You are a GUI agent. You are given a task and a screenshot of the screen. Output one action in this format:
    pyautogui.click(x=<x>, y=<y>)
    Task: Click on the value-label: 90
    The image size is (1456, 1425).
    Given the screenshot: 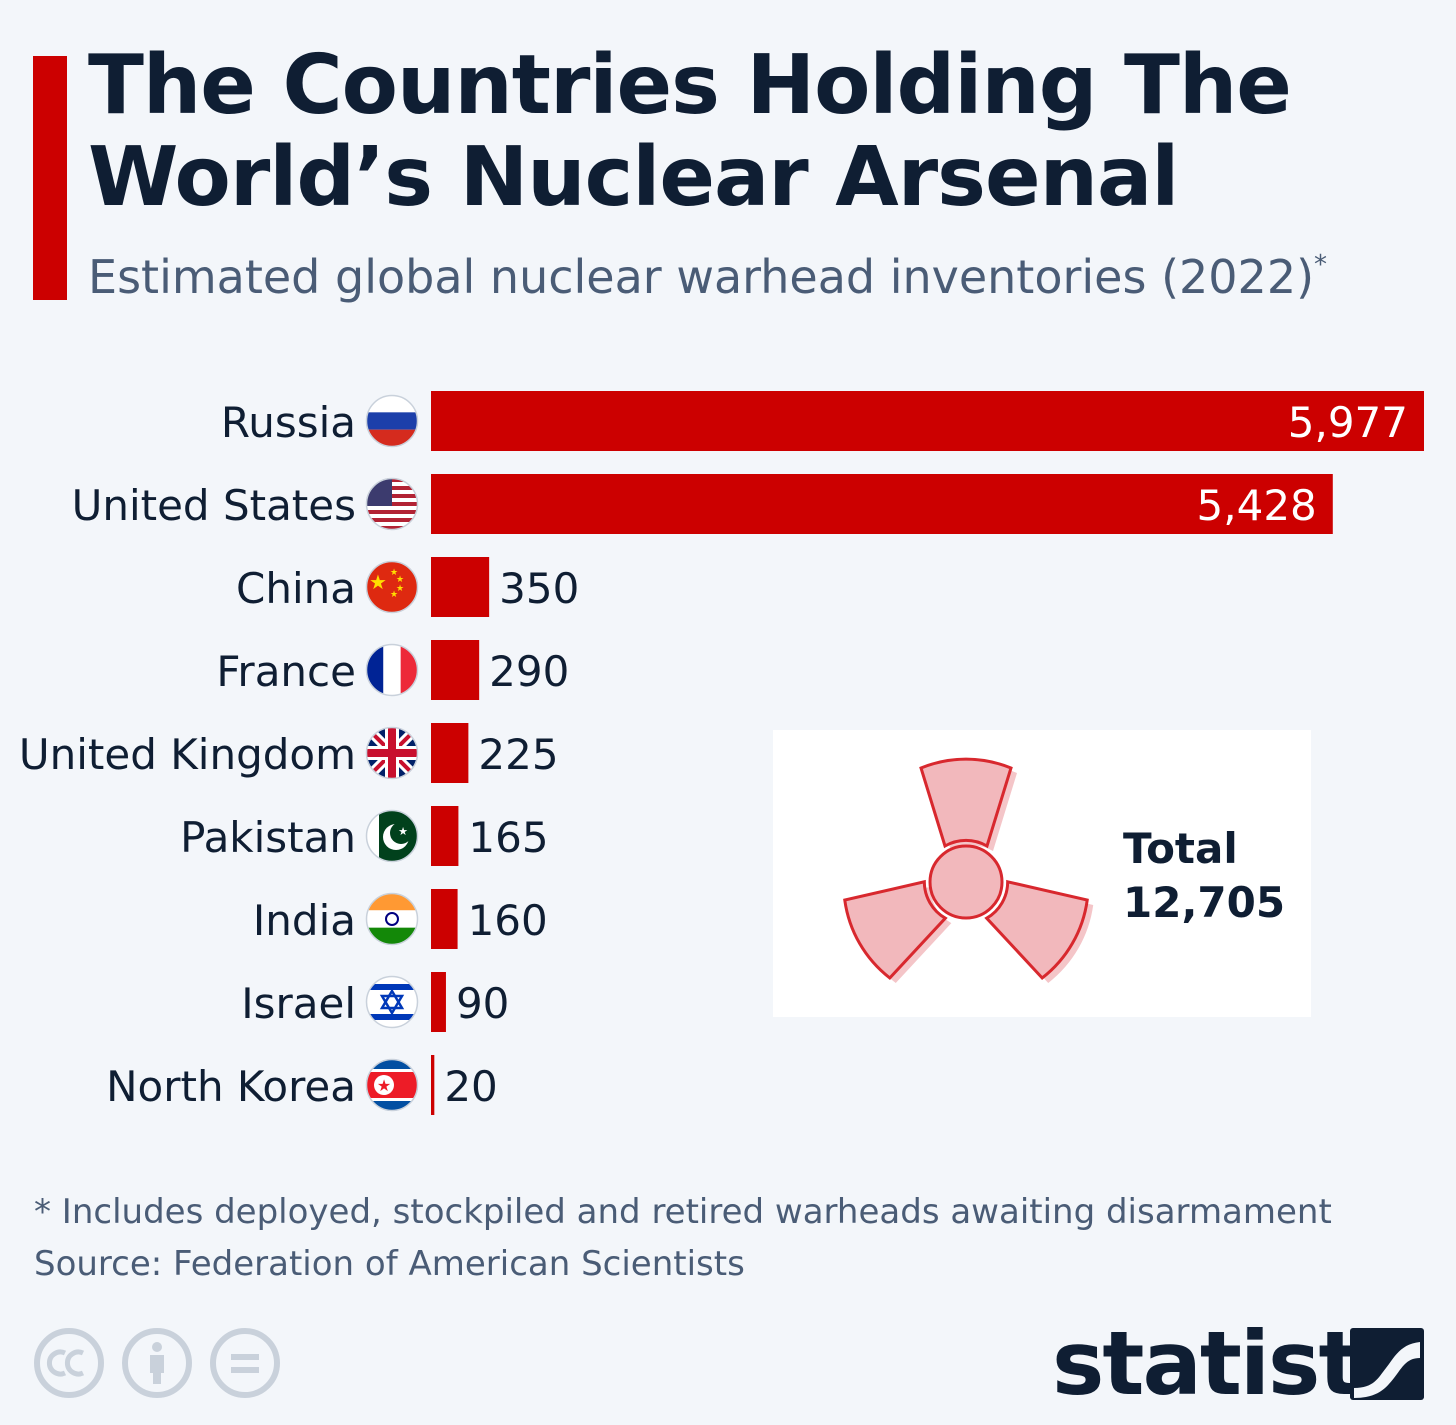 What is the action you would take?
    pyautogui.click(x=482, y=1003)
    